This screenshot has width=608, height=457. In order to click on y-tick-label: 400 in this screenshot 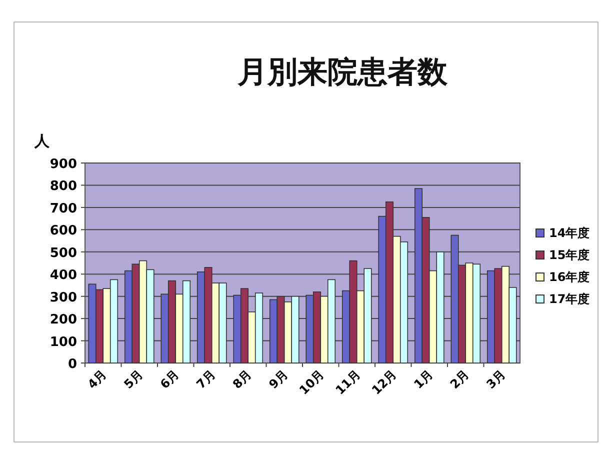, I will do `click(63, 276)`.